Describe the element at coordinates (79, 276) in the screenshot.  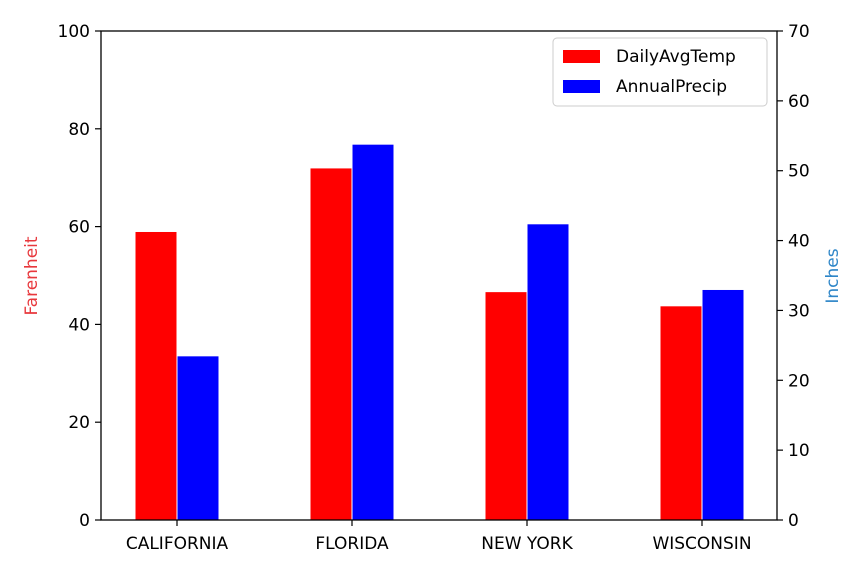
I see `left-y-axis: 0 20 40 60 80 100` at that location.